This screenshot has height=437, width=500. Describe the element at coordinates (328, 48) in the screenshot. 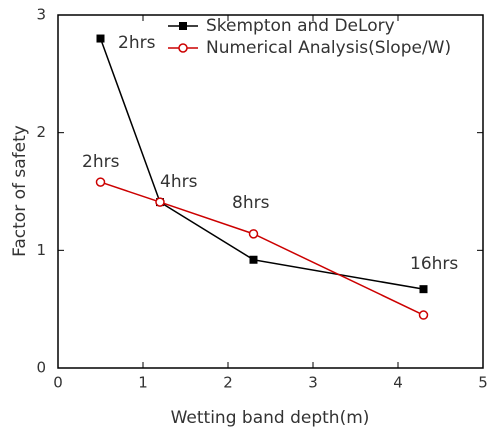

I see `legend-label: Numerical Analysis(Slope/W)` at that location.